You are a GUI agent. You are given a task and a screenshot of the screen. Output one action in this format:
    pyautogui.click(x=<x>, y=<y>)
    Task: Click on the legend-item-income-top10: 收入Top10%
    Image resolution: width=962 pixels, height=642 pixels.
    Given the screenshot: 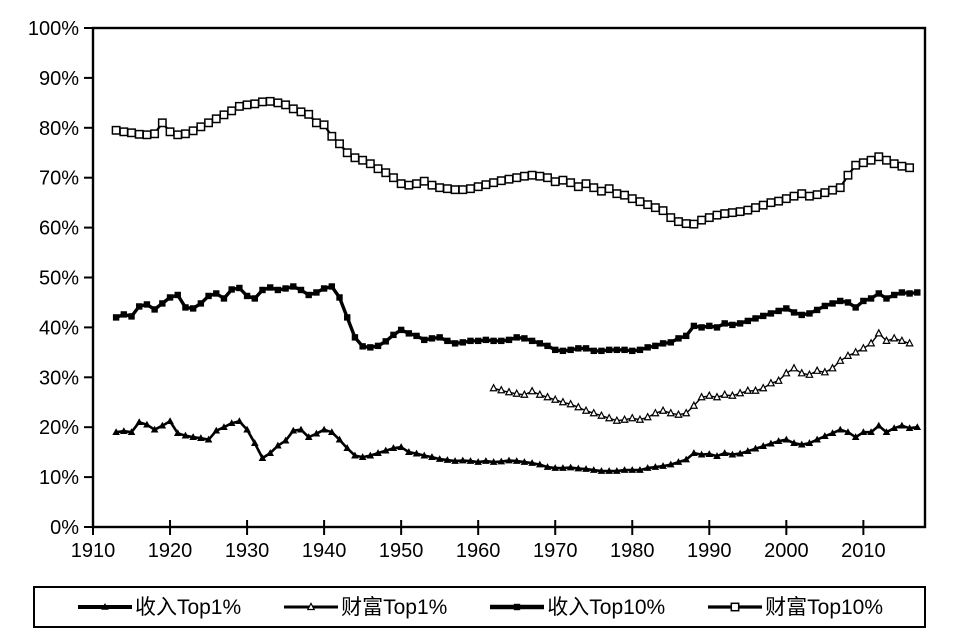 What is the action you would take?
    pyautogui.click(x=576, y=607)
    